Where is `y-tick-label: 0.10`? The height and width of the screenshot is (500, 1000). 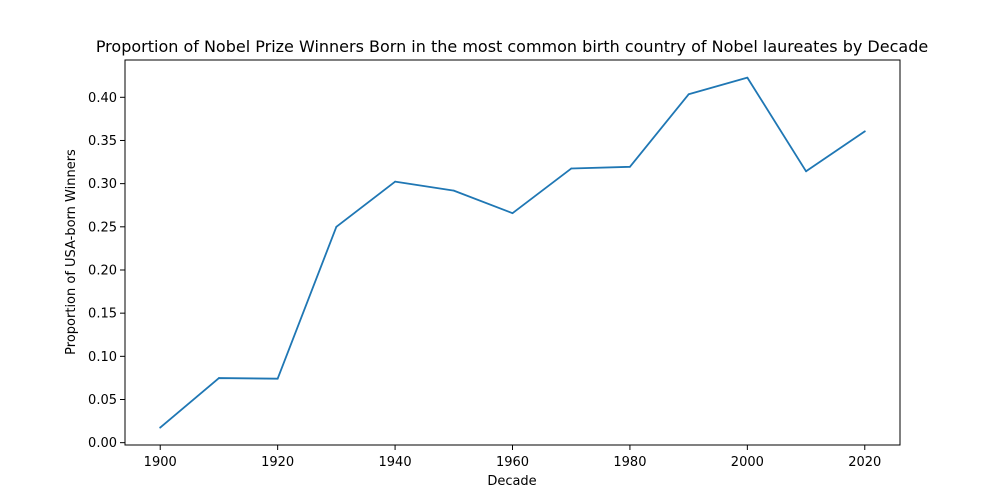 y-tick-label: 0.10 is located at coordinates (102, 357).